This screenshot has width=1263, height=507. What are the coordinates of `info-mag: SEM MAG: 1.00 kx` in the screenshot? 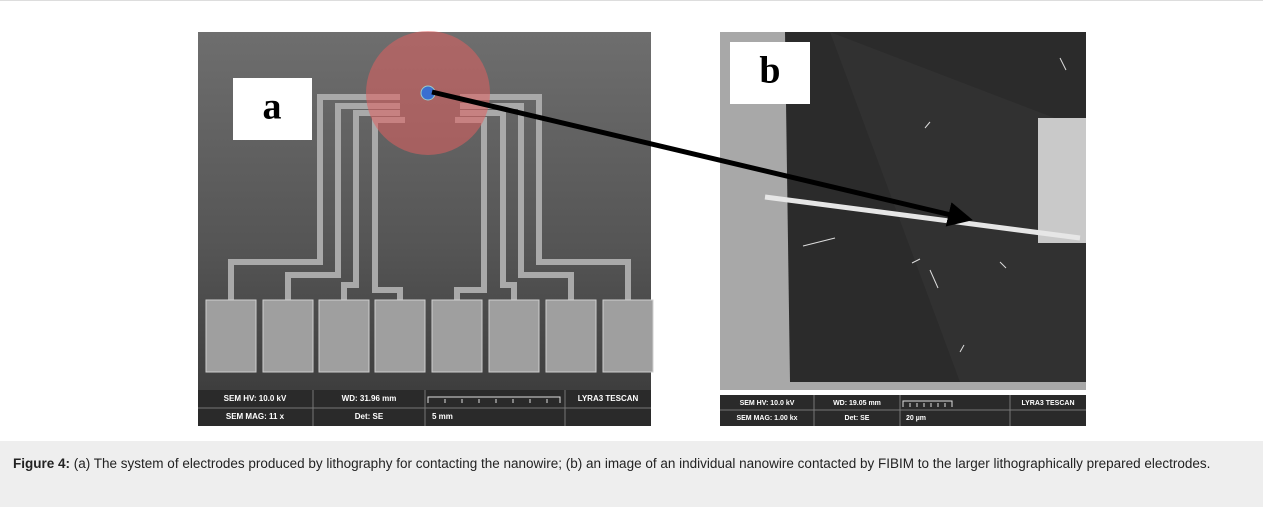 It's located at (766, 418).